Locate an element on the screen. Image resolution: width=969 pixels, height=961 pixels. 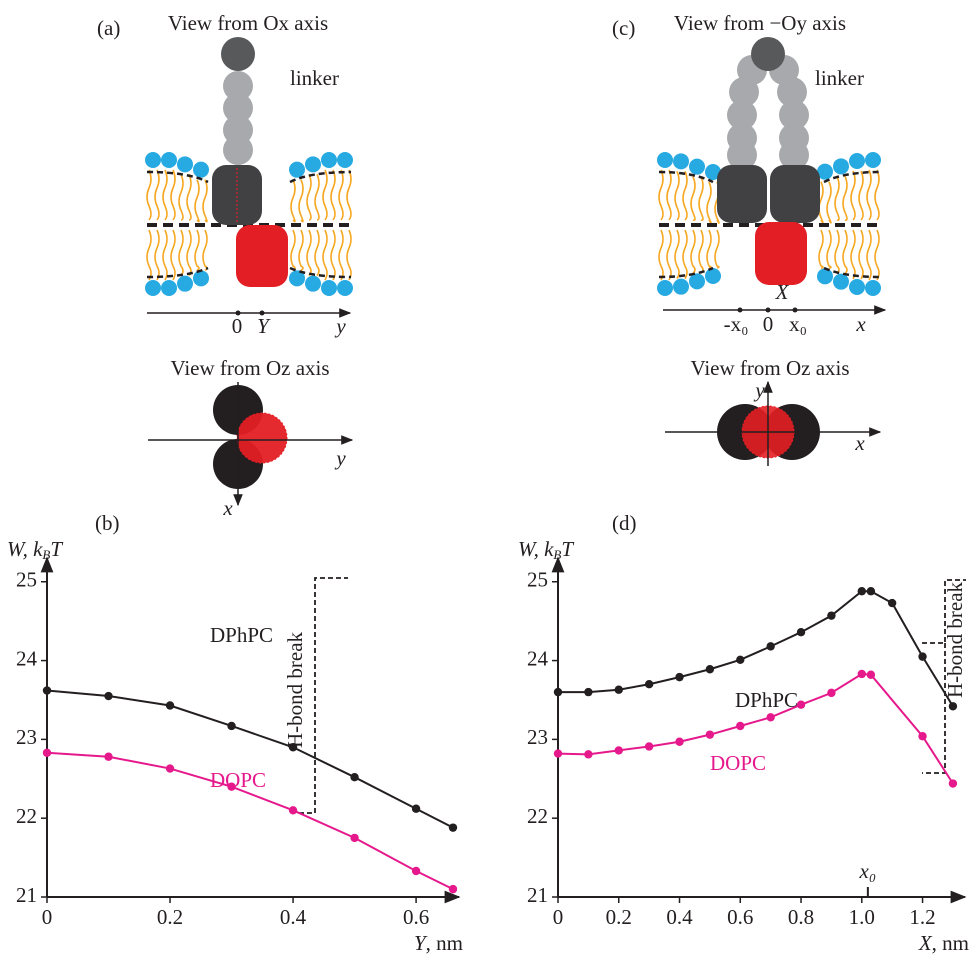
leaflet-line is located at coordinates (770, 272).